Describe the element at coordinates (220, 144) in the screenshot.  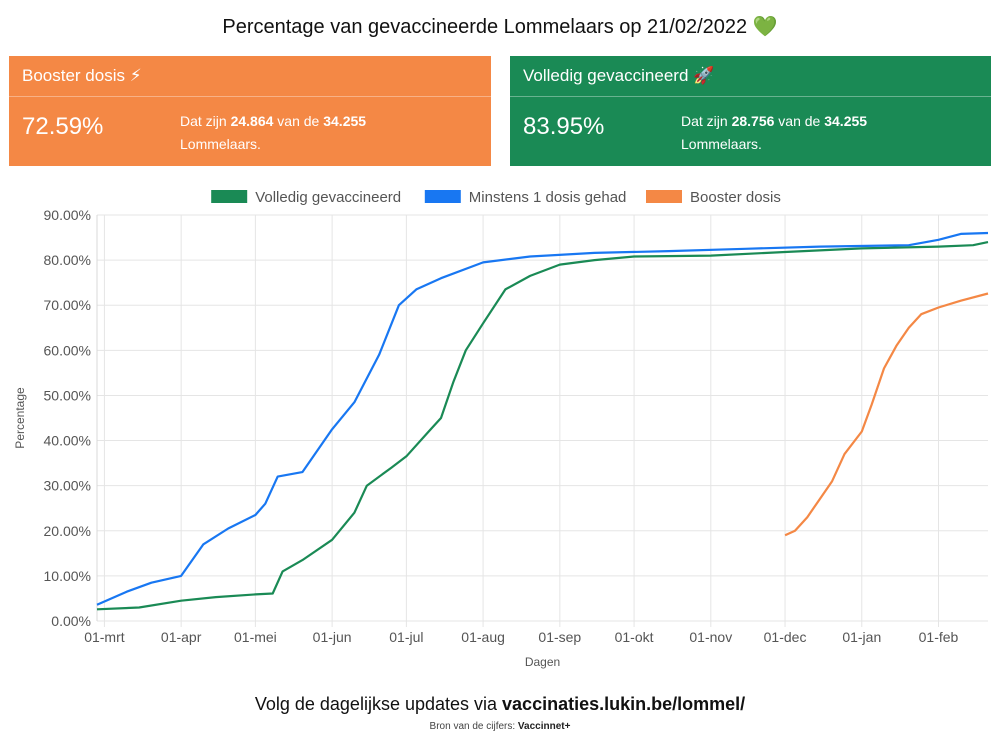
I see `booster-desc-suffix: Lommelaars.` at that location.